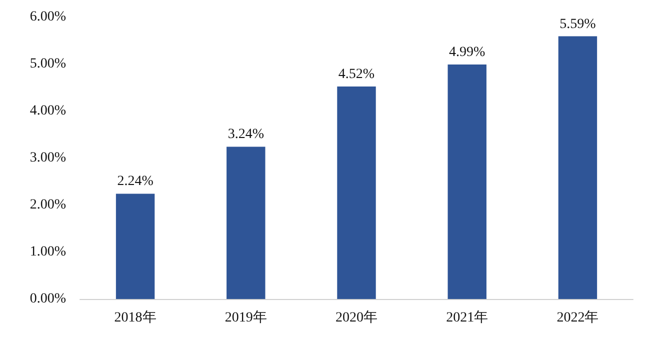 This screenshot has height=343, width=645. Describe the element at coordinates (48, 252) in the screenshot. I see `y-tick-label: 1.00%` at that location.